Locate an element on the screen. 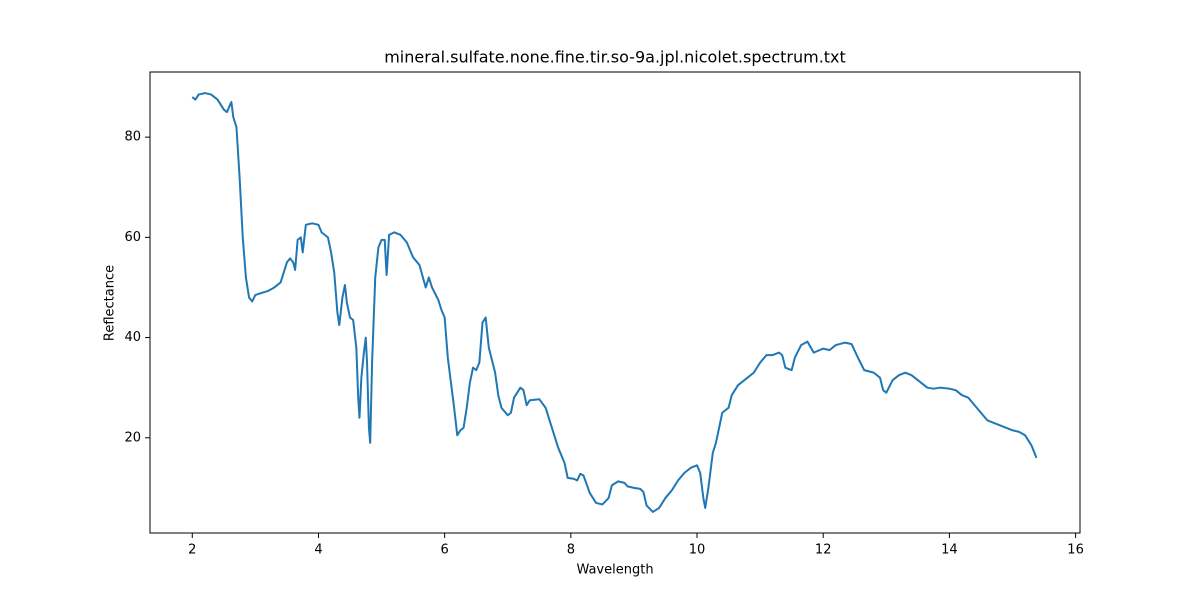 This screenshot has height=604, width=1200. x-axis-label: Wavelength is located at coordinates (614, 570).